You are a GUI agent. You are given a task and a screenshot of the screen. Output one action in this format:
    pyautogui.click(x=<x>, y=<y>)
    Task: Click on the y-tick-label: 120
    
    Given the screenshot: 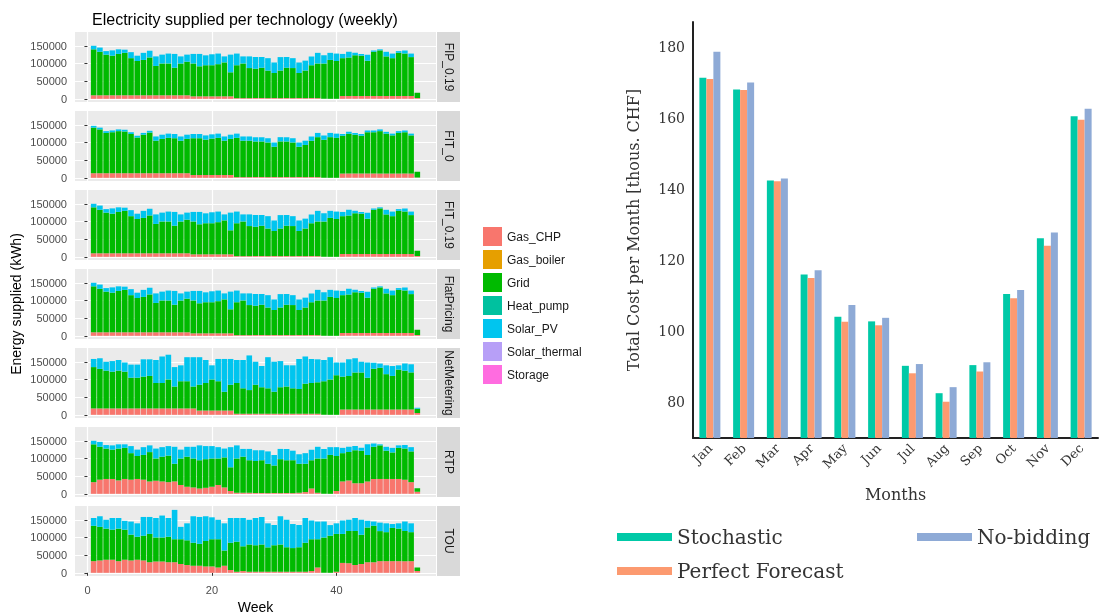 What is the action you would take?
    pyautogui.click(x=671, y=260)
    